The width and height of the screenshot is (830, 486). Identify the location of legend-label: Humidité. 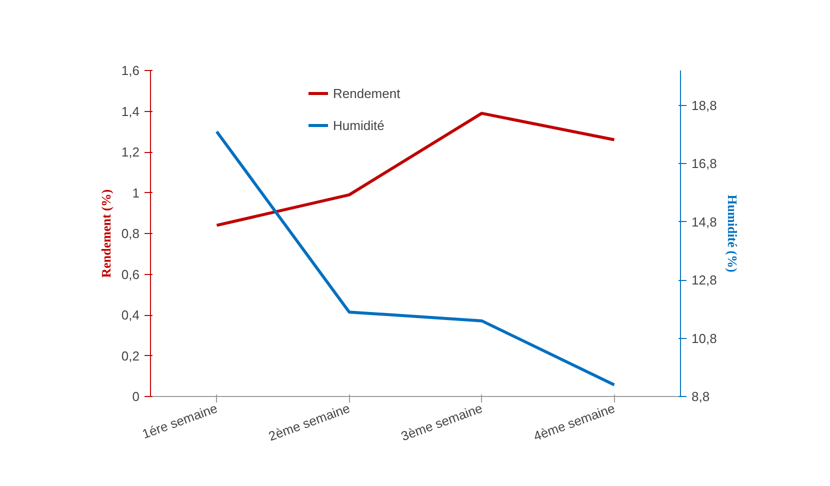
(358, 125).